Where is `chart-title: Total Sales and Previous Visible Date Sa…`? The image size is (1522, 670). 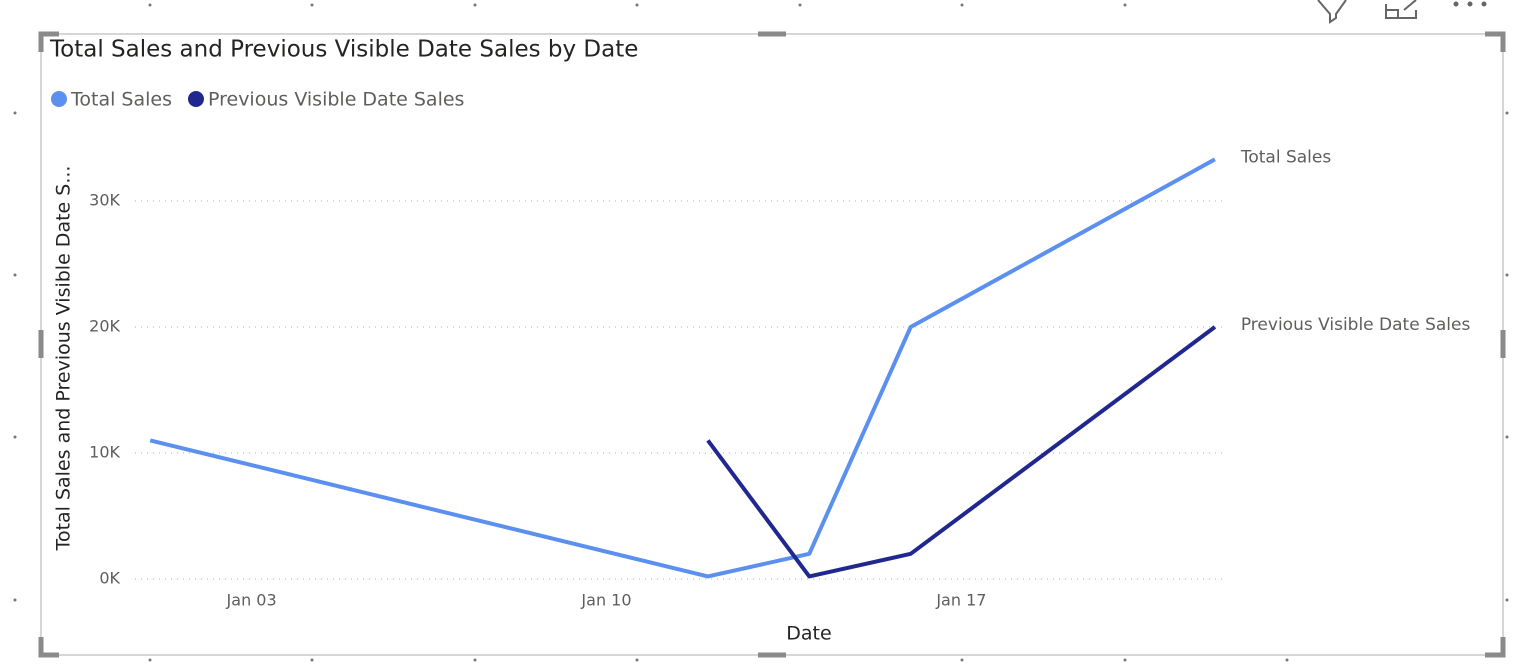
chart-title: Total Sales and Previous Visible Date Sa… is located at coordinates (343, 50).